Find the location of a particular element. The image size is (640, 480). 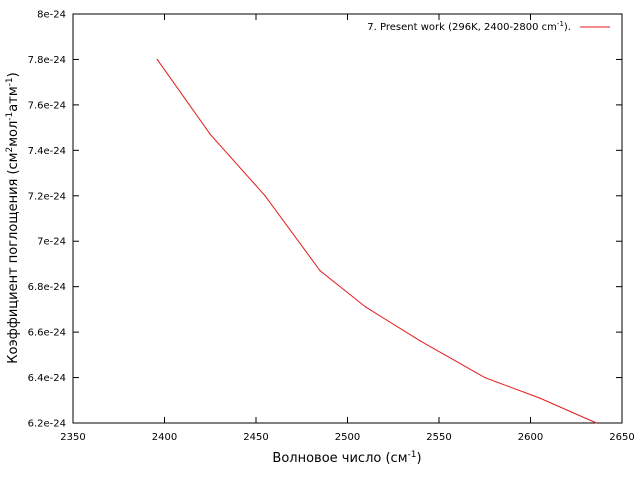

y-tick-label: 7e-24 is located at coordinates (51, 242).